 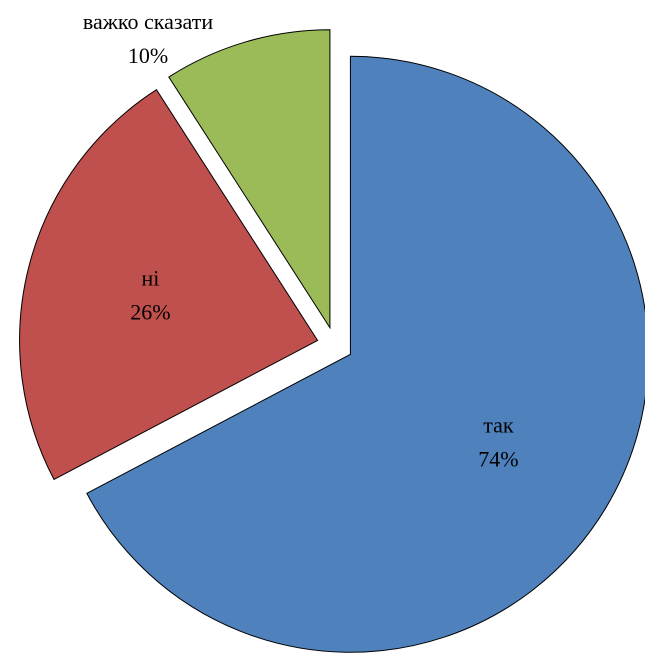 I want to click on slice-value-label: 10%, so click(x=148, y=55).